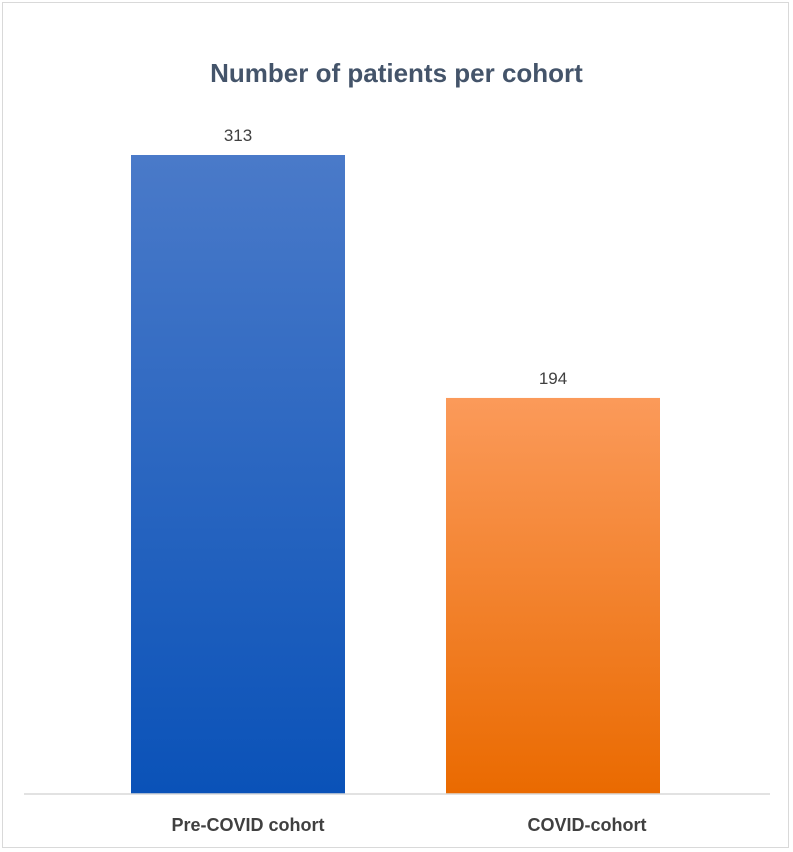 This screenshot has height=852, width=793. I want to click on category-label: Pre-COVID cohort, so click(247, 825).